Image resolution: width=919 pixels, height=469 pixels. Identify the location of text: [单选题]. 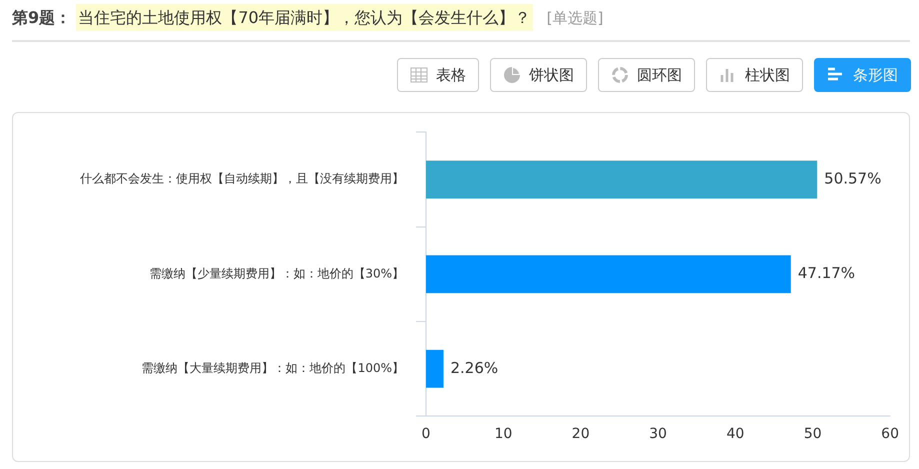
(575, 18).